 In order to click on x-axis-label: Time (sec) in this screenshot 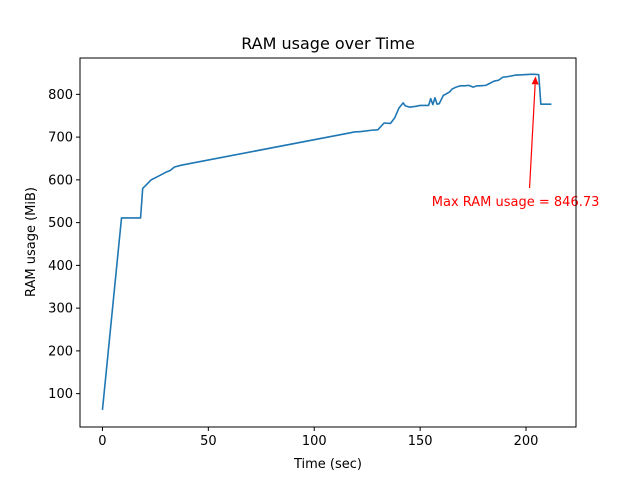, I will do `click(327, 464)`.